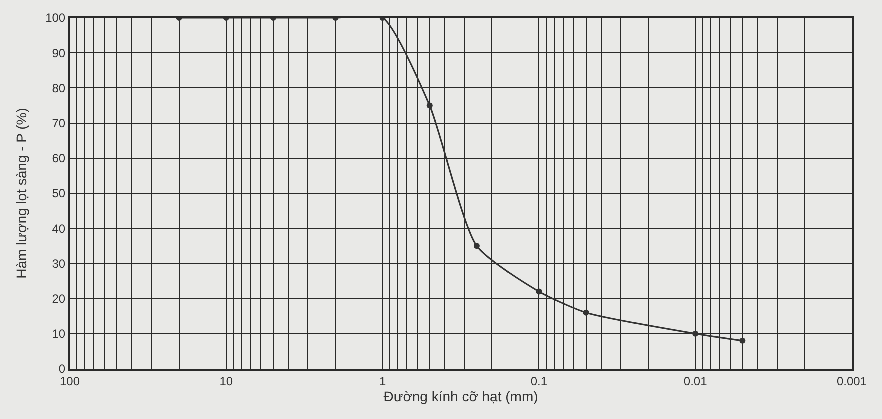 This screenshot has width=882, height=419. Describe the element at coordinates (696, 381) in the screenshot. I see `x-tick-label: 0.01` at that location.